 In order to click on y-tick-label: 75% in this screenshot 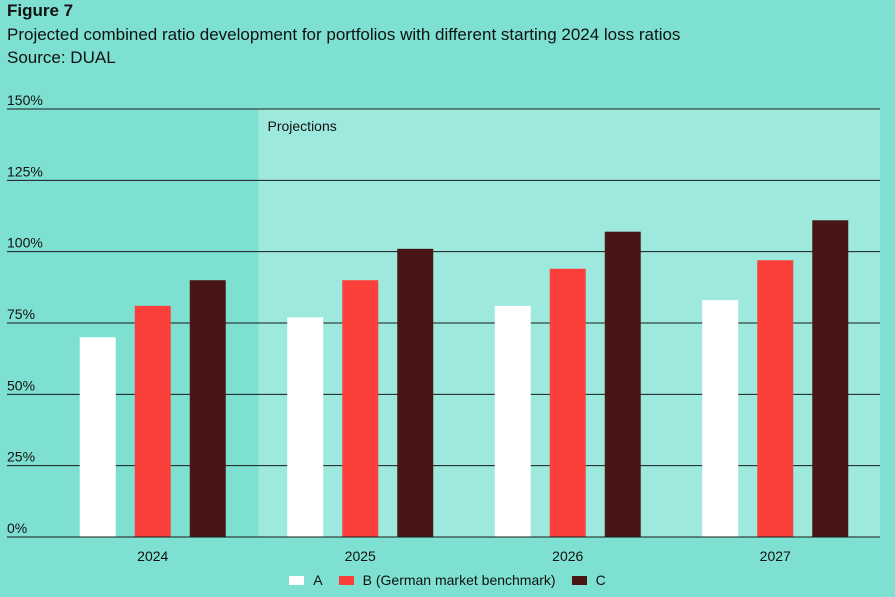, I will do `click(21, 314)`.